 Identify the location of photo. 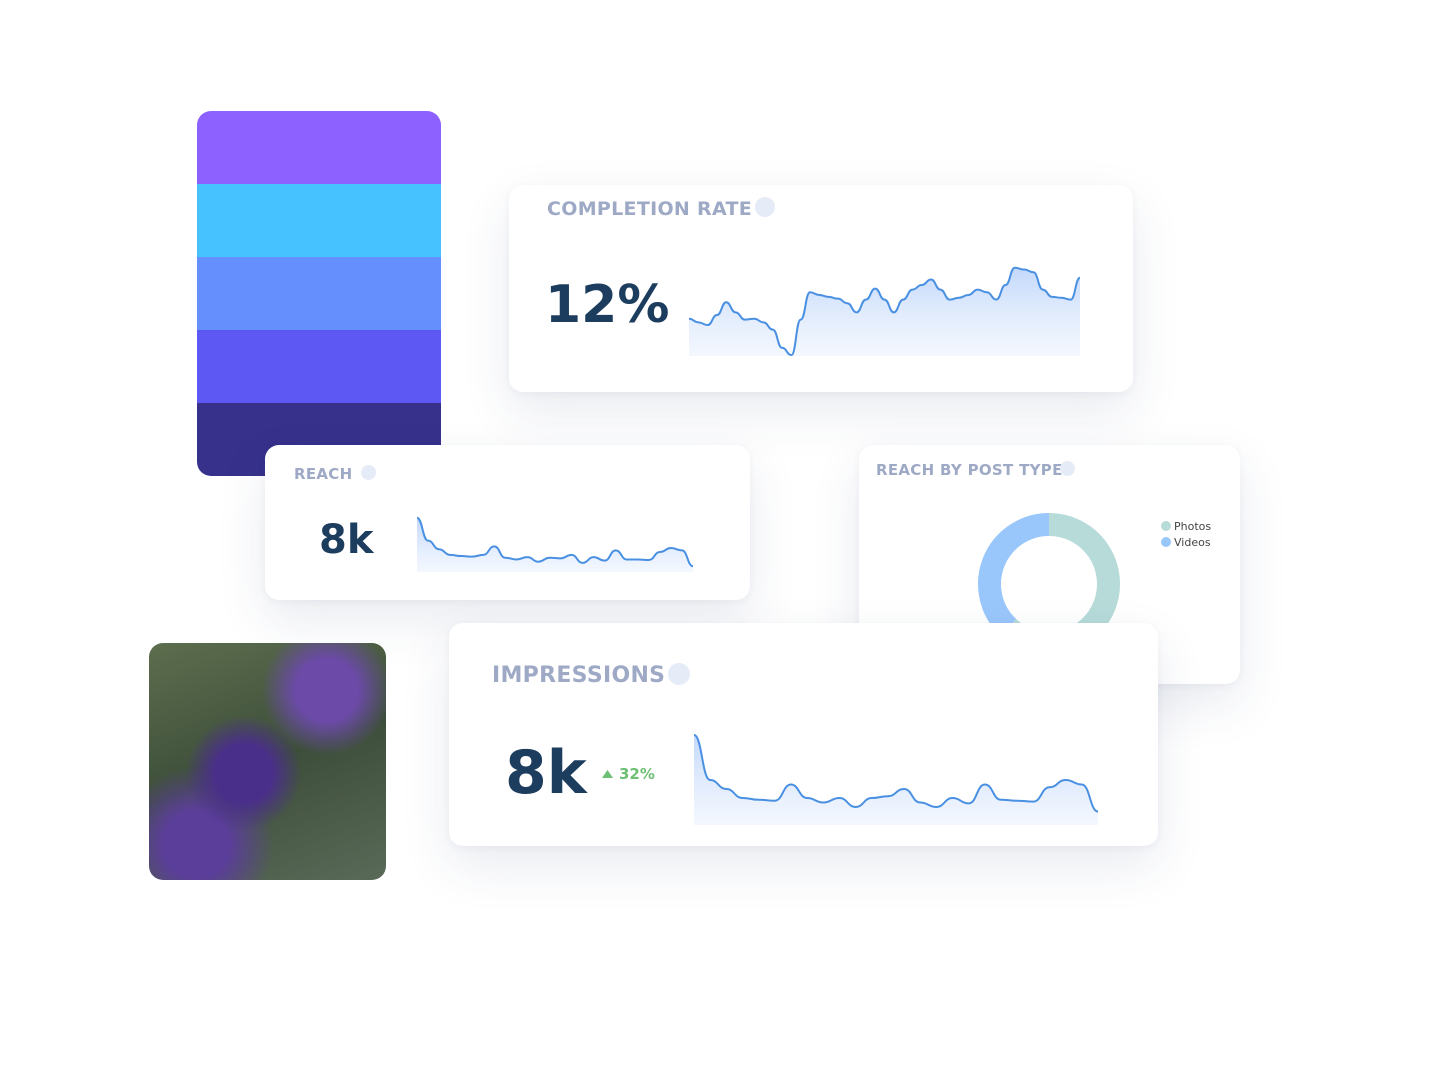
(267, 761).